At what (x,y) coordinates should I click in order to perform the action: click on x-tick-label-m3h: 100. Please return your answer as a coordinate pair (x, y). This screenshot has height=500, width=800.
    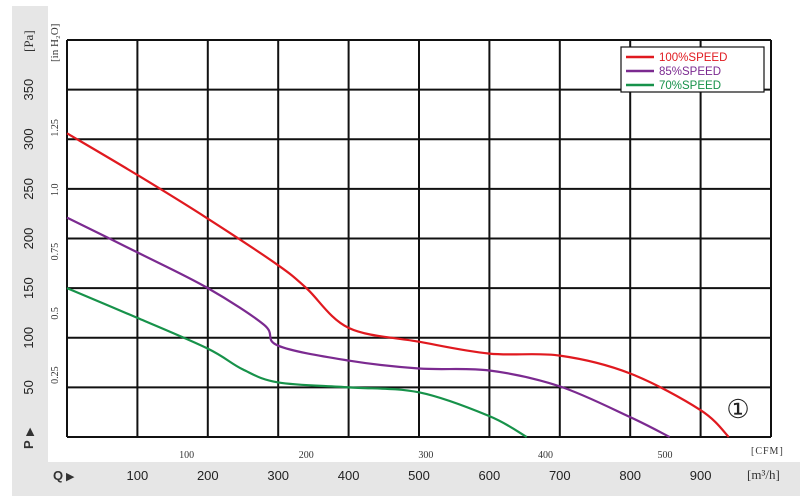
    Looking at the image, I should click on (138, 475).